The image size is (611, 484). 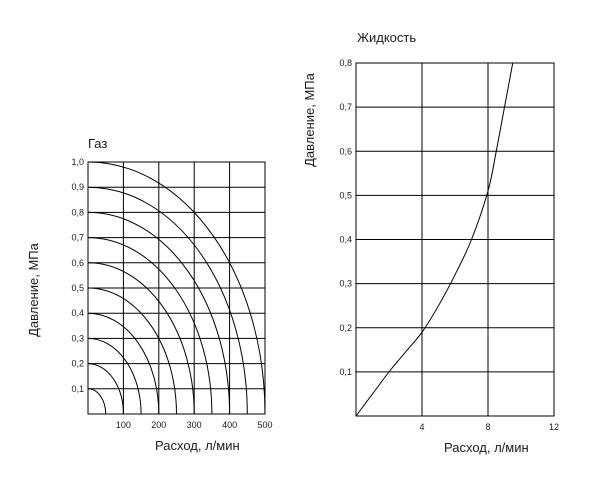 I want to click on gas-y-tick-label: 0,1, so click(x=77, y=389).